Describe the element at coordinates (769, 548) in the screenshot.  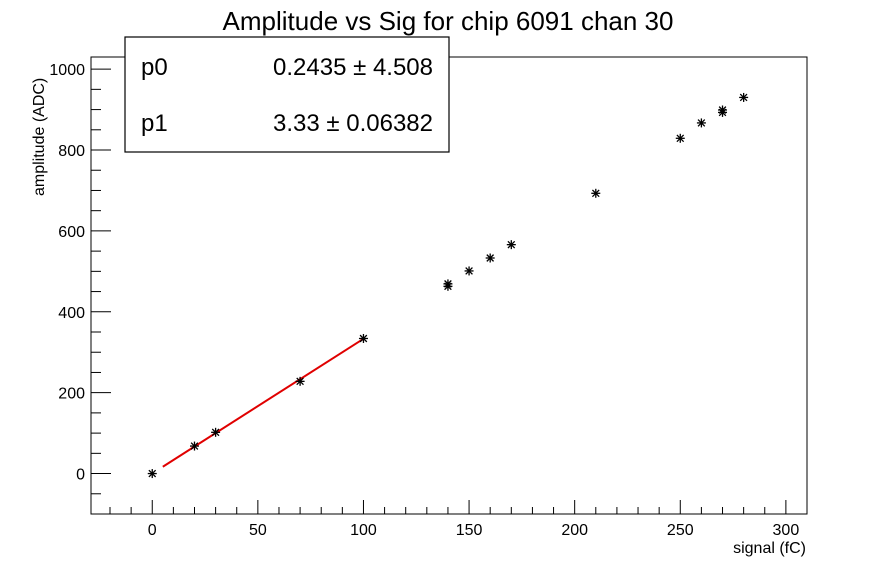
I see `x-axis-label: signal (fC)` at that location.